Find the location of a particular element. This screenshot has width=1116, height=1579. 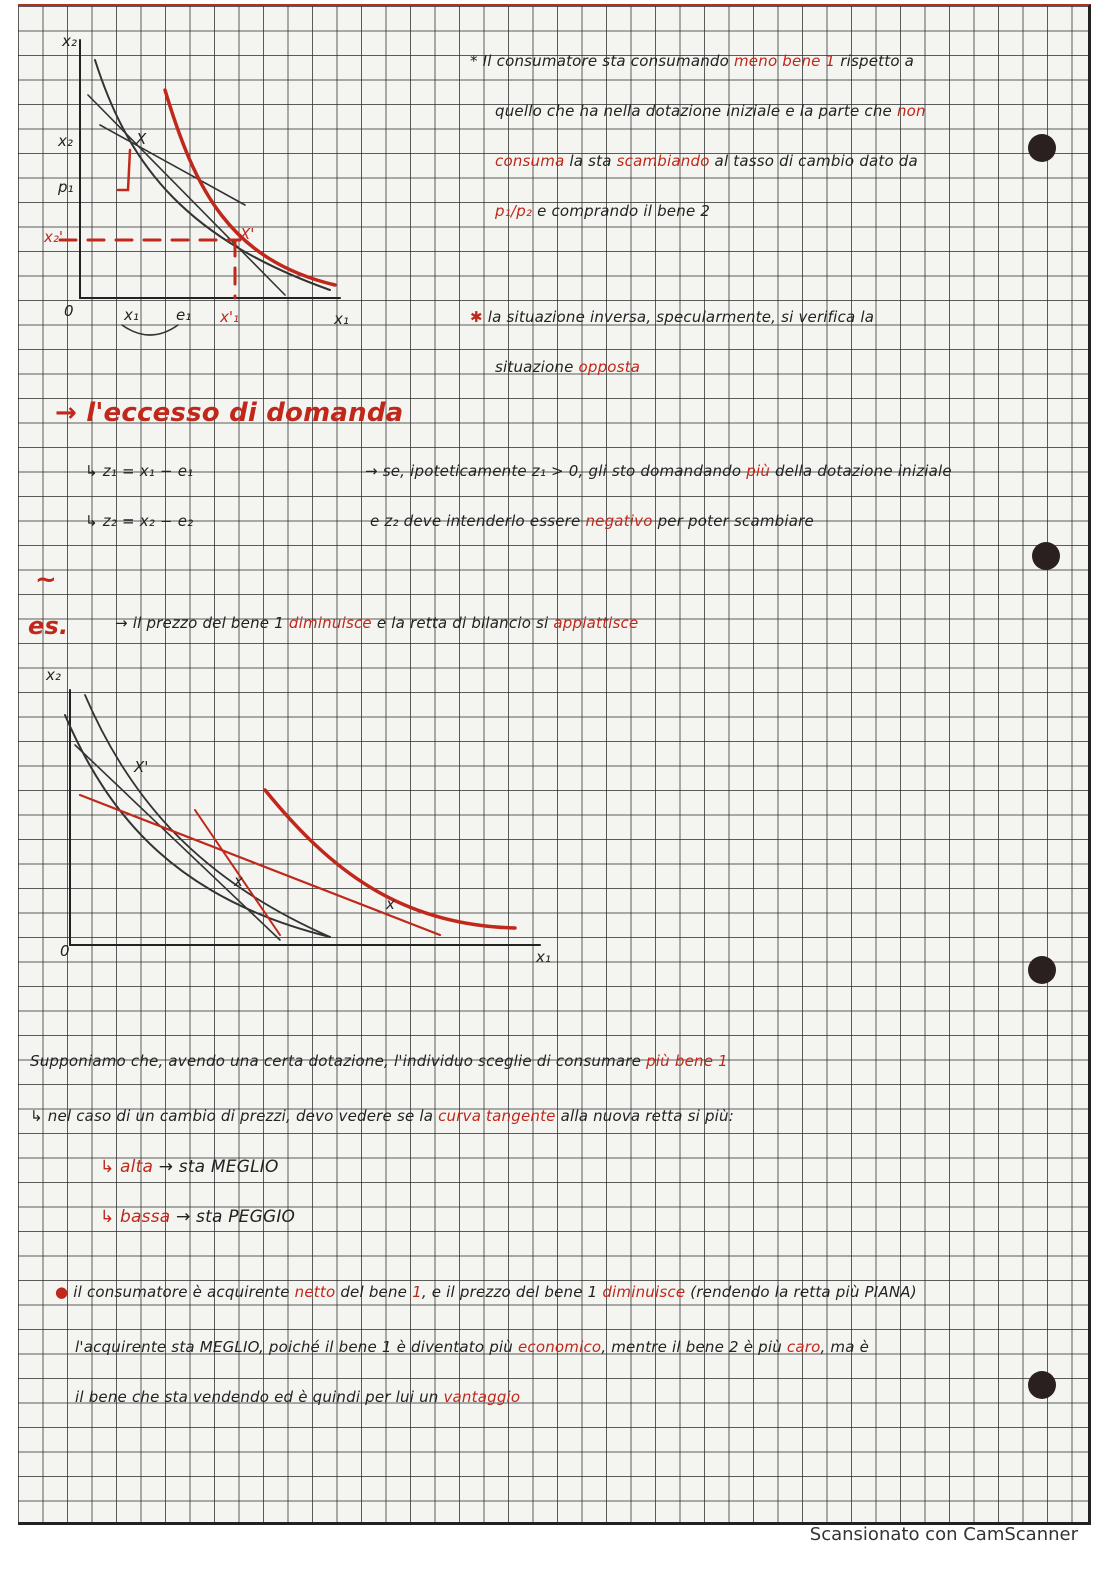

diagram-label: e₁ is located at coordinates (184, 315).